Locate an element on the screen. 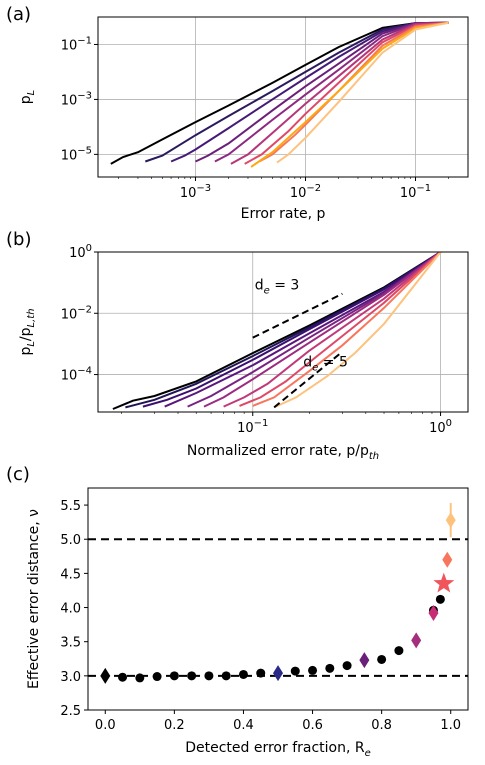 The height and width of the screenshot is (765, 485). x-tick-label: 0.6 is located at coordinates (312, 725).